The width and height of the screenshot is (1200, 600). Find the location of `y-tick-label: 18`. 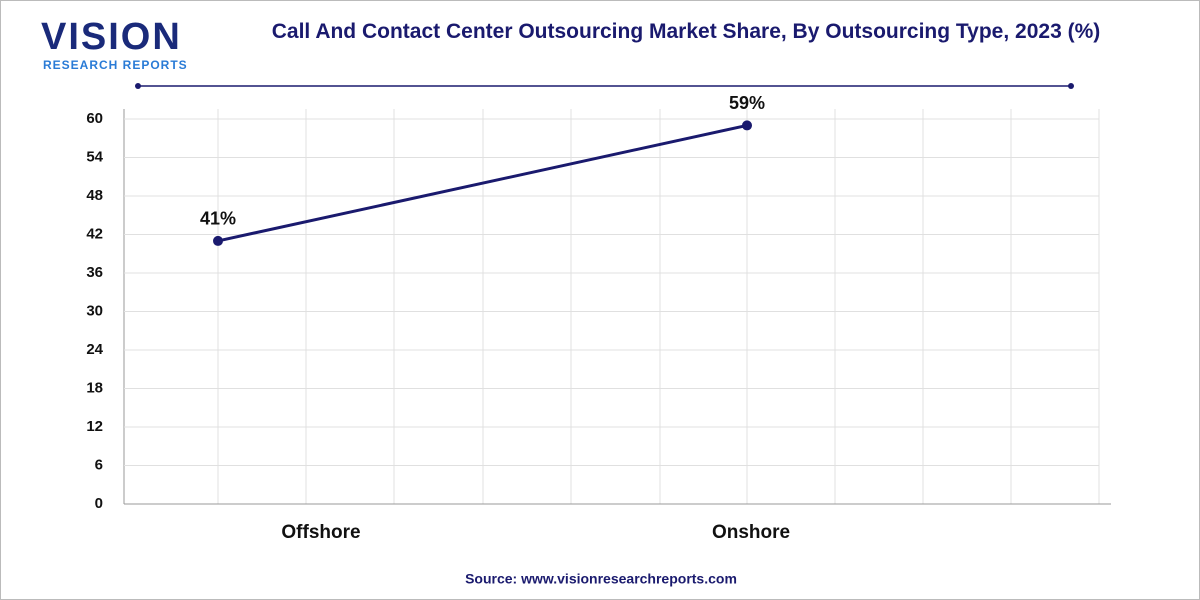

y-tick-label: 18 is located at coordinates (94, 387).